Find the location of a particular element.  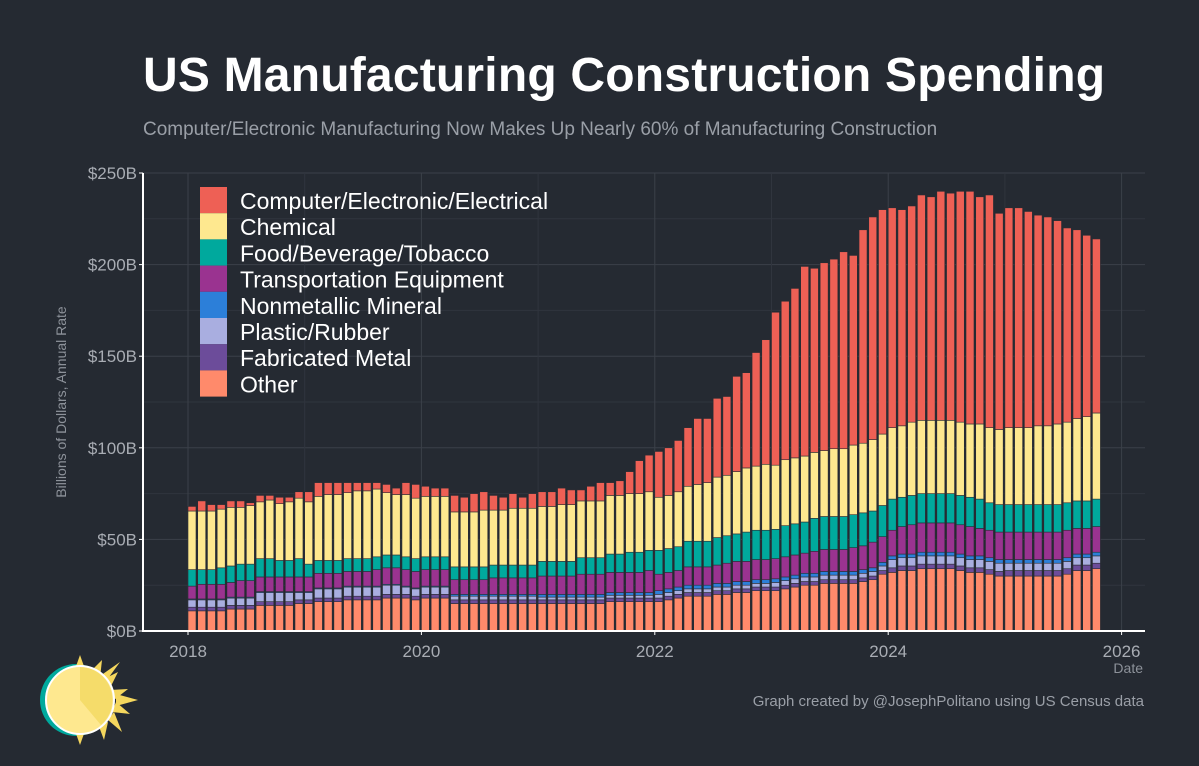

legend-label-other: Other is located at coordinates (269, 384).